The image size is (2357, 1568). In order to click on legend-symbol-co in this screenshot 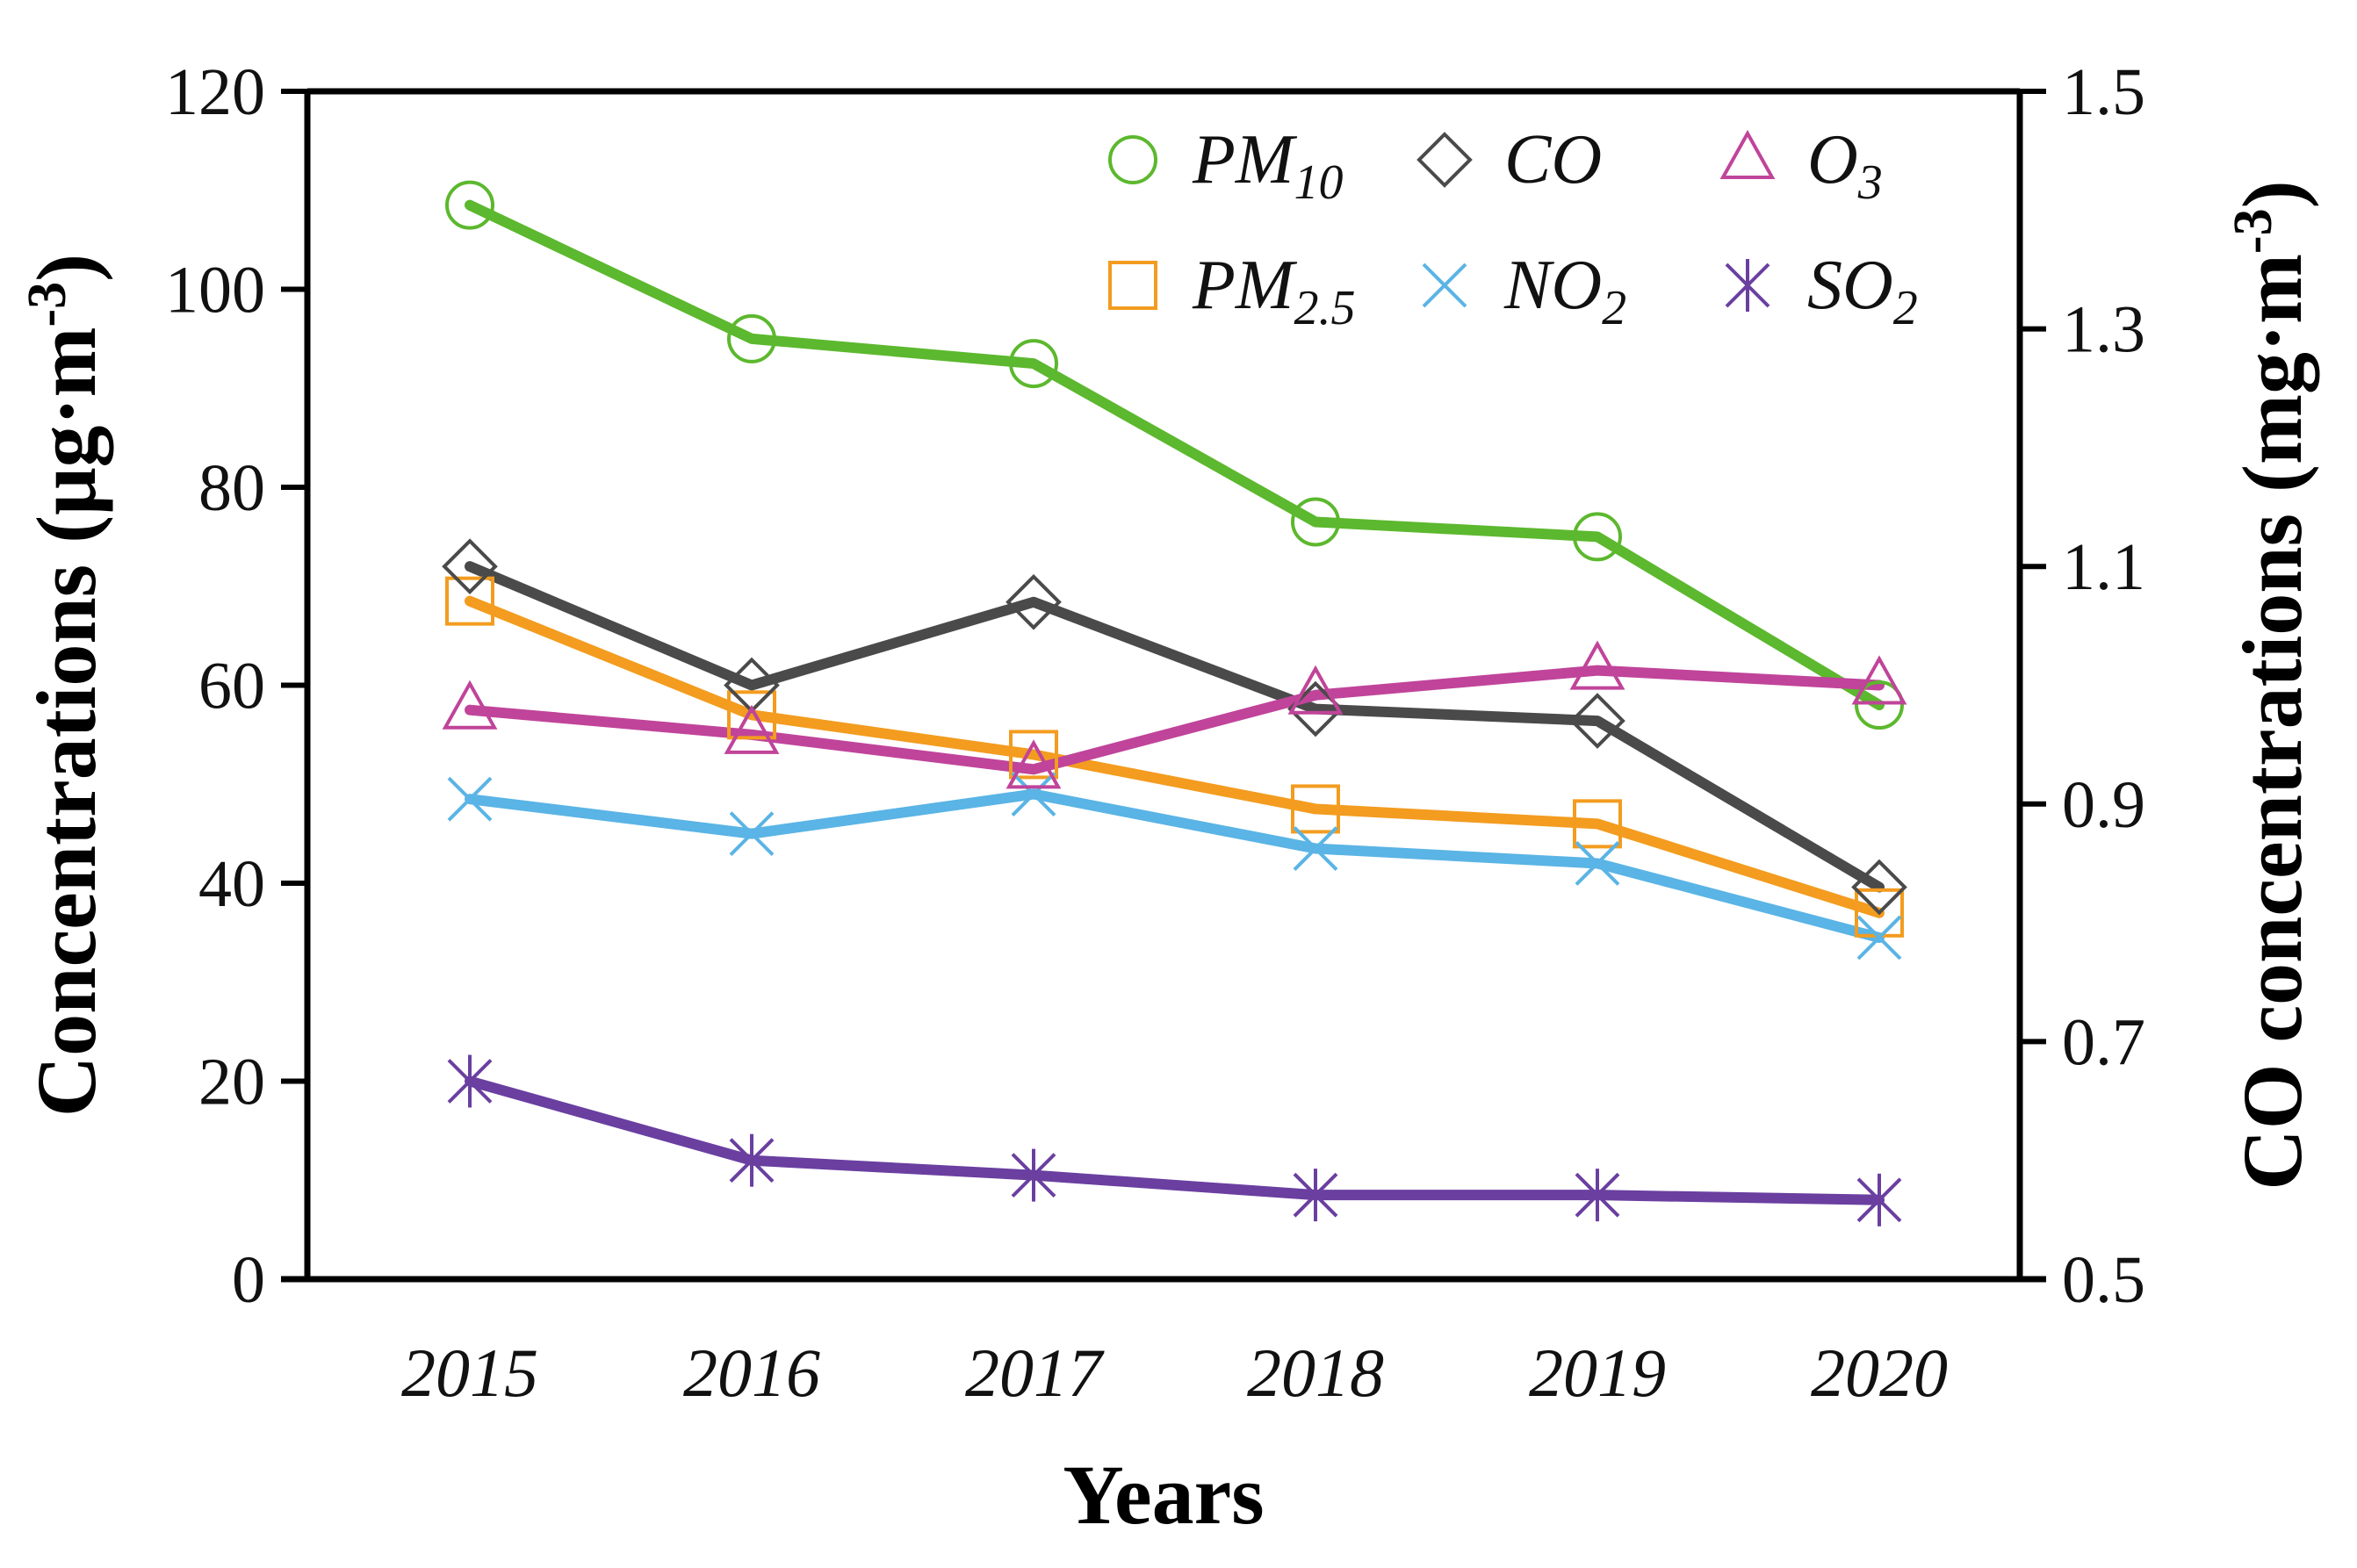, I will do `click(1444, 160)`.